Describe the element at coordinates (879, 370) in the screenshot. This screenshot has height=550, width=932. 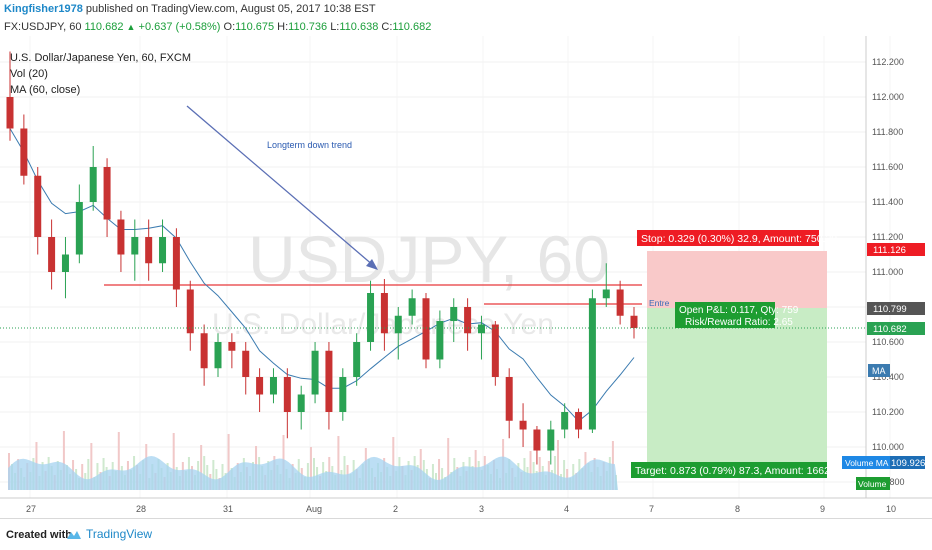
I see `ma-tag` at that location.